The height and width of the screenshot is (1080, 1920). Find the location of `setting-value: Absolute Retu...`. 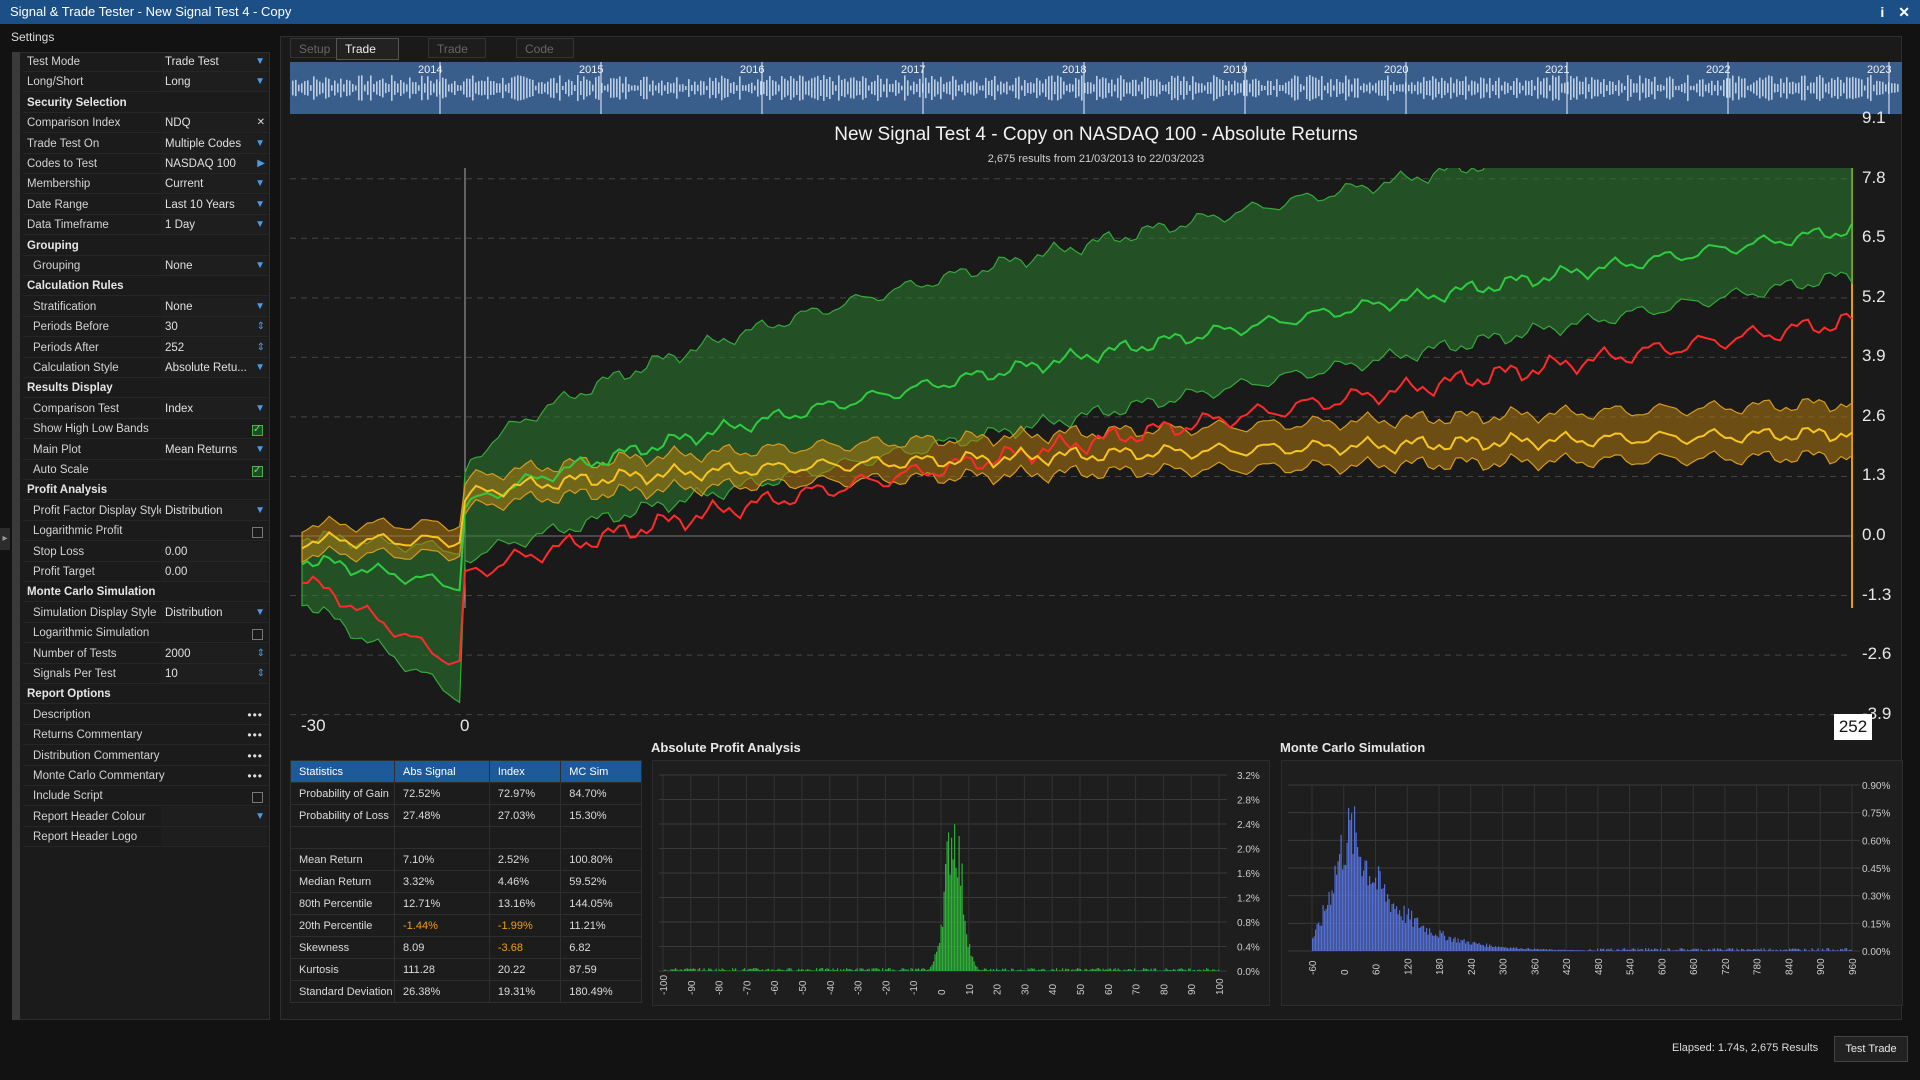

setting-value: Absolute Retu... is located at coordinates (214, 367).